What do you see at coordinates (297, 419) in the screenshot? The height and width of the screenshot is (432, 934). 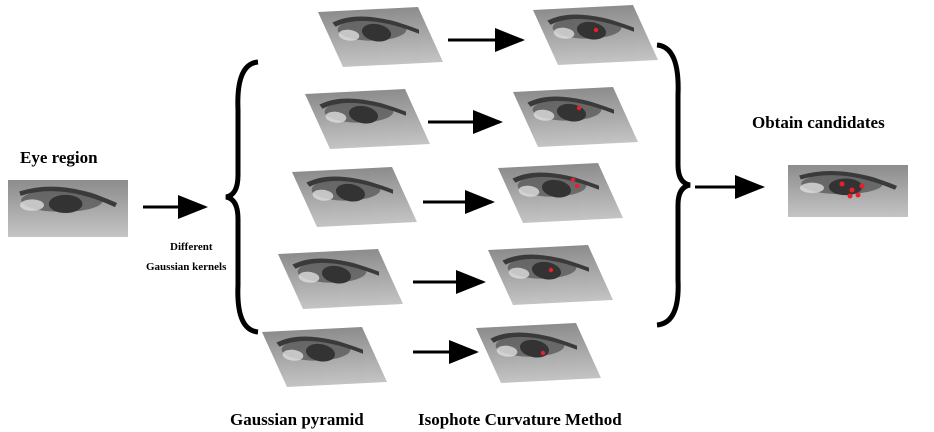 I see `label: Gaussian pyramid` at bounding box center [297, 419].